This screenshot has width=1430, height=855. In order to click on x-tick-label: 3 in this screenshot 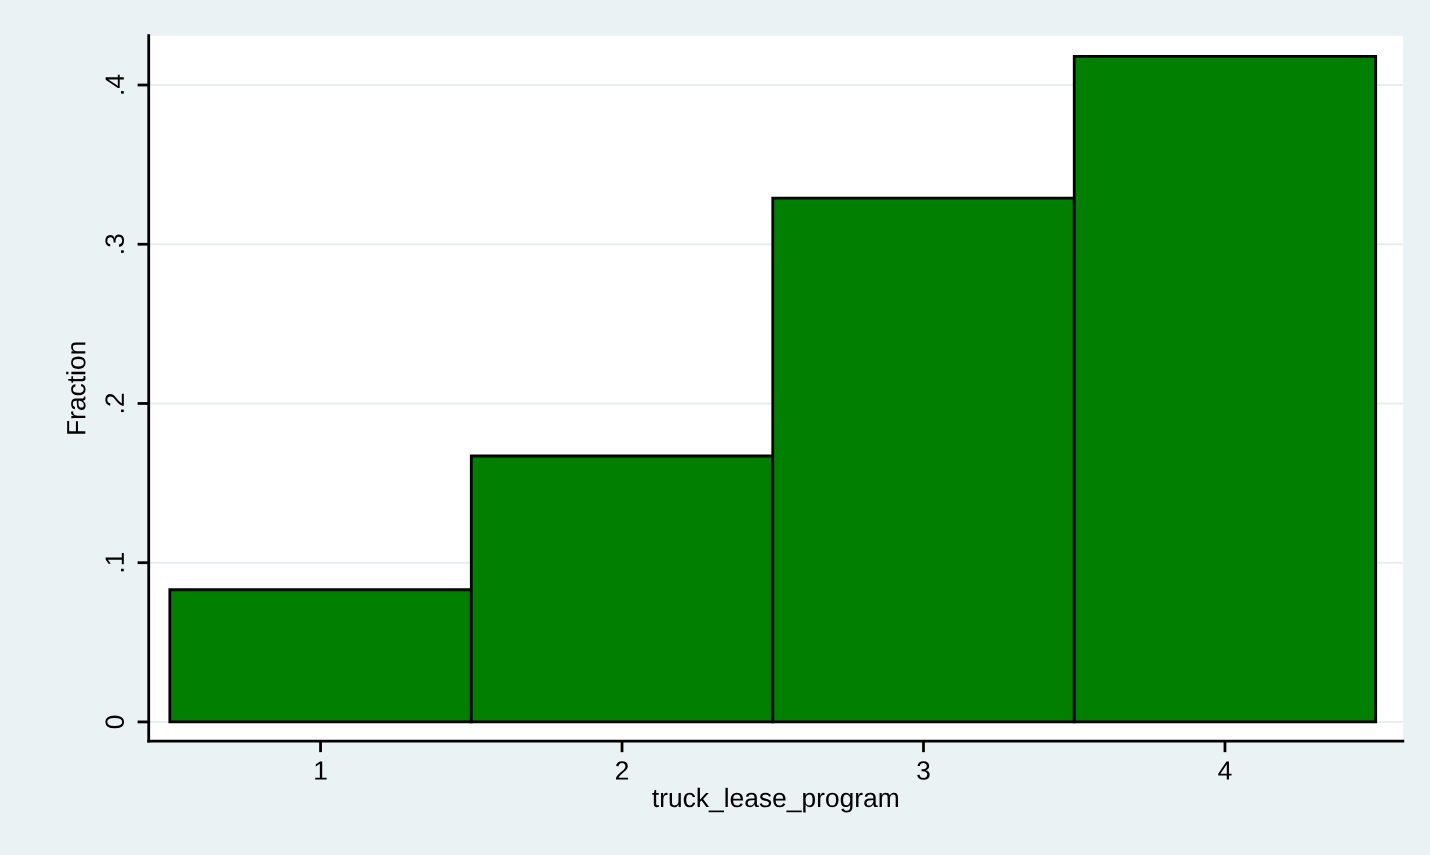, I will do `click(923, 770)`.